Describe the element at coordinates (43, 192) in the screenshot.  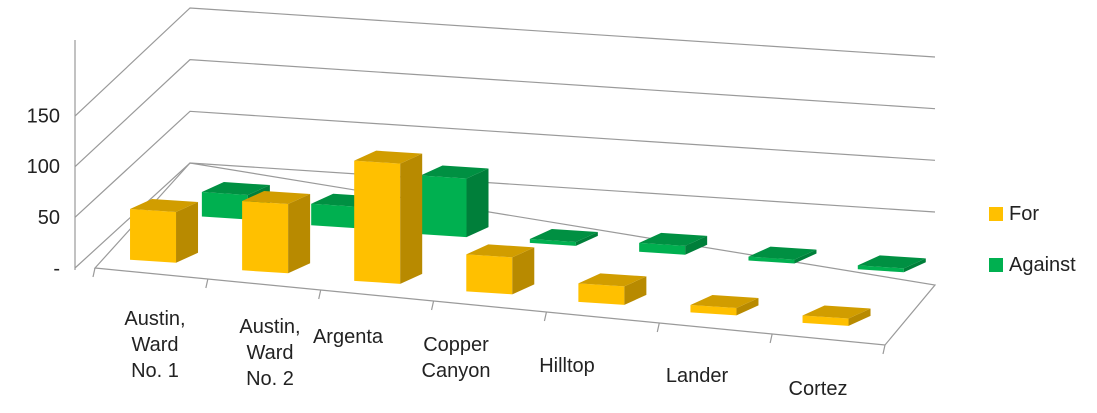
I see `y-axis-tick-labels: - 50 100 150` at that location.